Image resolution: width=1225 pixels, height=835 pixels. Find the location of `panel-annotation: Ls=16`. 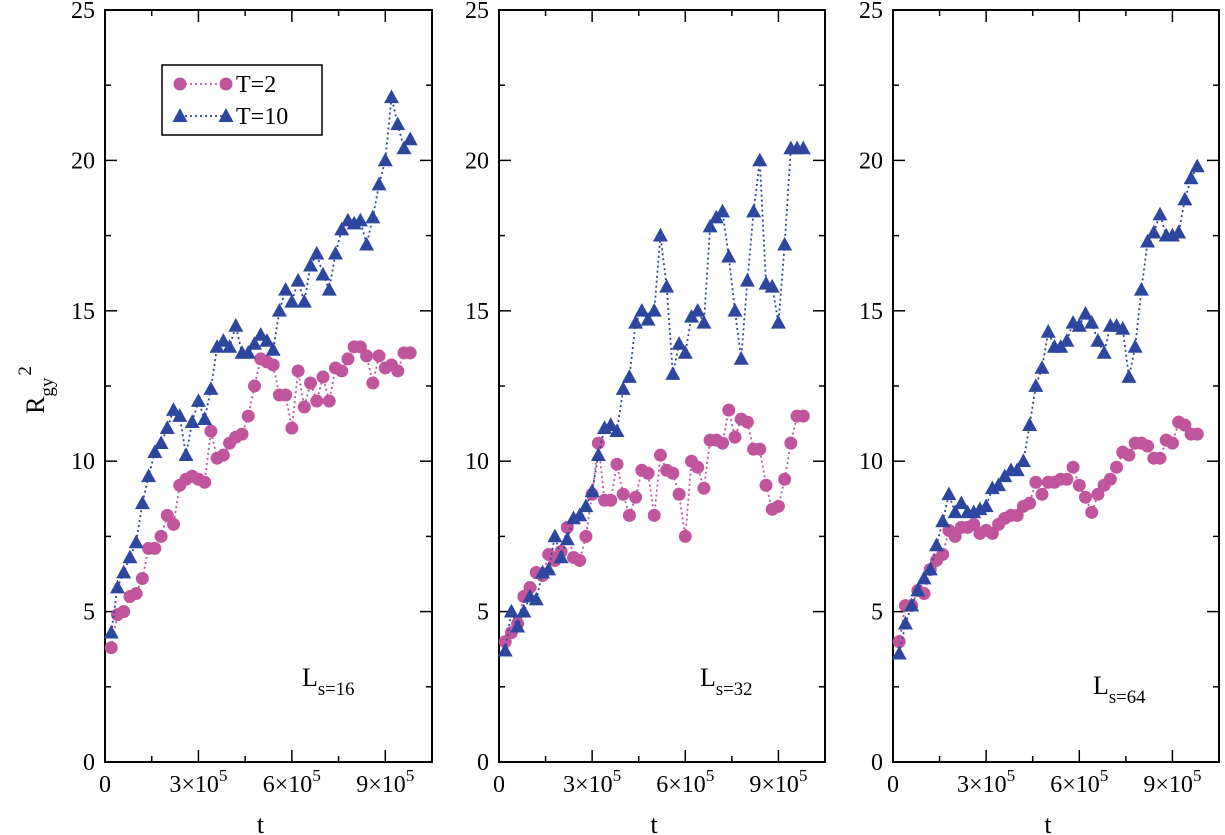

panel-annotation: Ls=16 is located at coordinates (328, 681).